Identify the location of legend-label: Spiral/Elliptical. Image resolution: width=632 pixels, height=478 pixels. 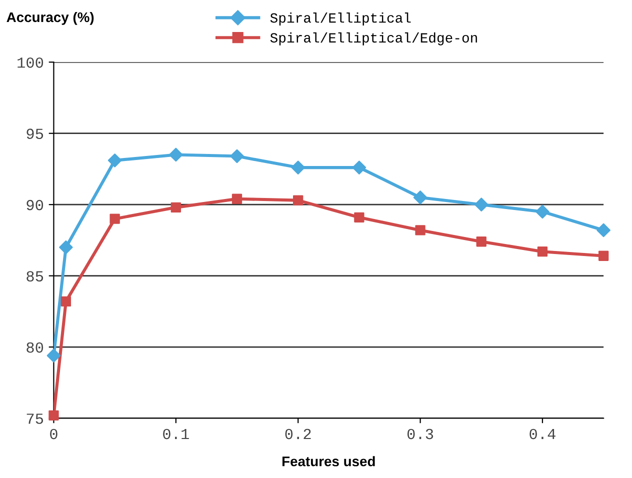
(340, 19).